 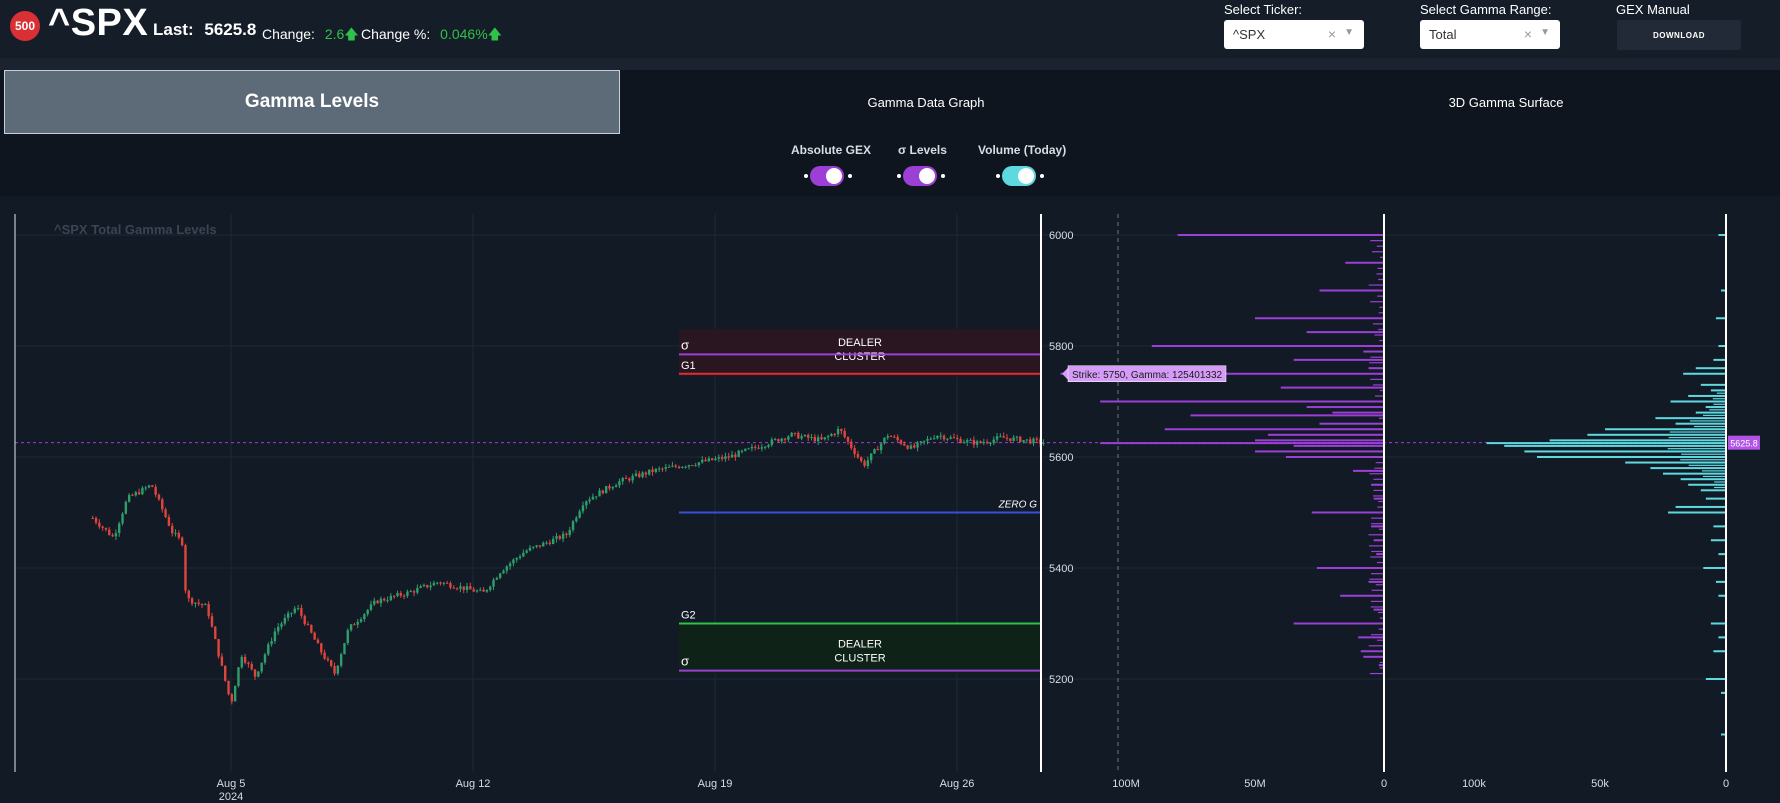 What do you see at coordinates (1294, 34) in the screenshot?
I see `ticker-select: ^SPX × ▼` at bounding box center [1294, 34].